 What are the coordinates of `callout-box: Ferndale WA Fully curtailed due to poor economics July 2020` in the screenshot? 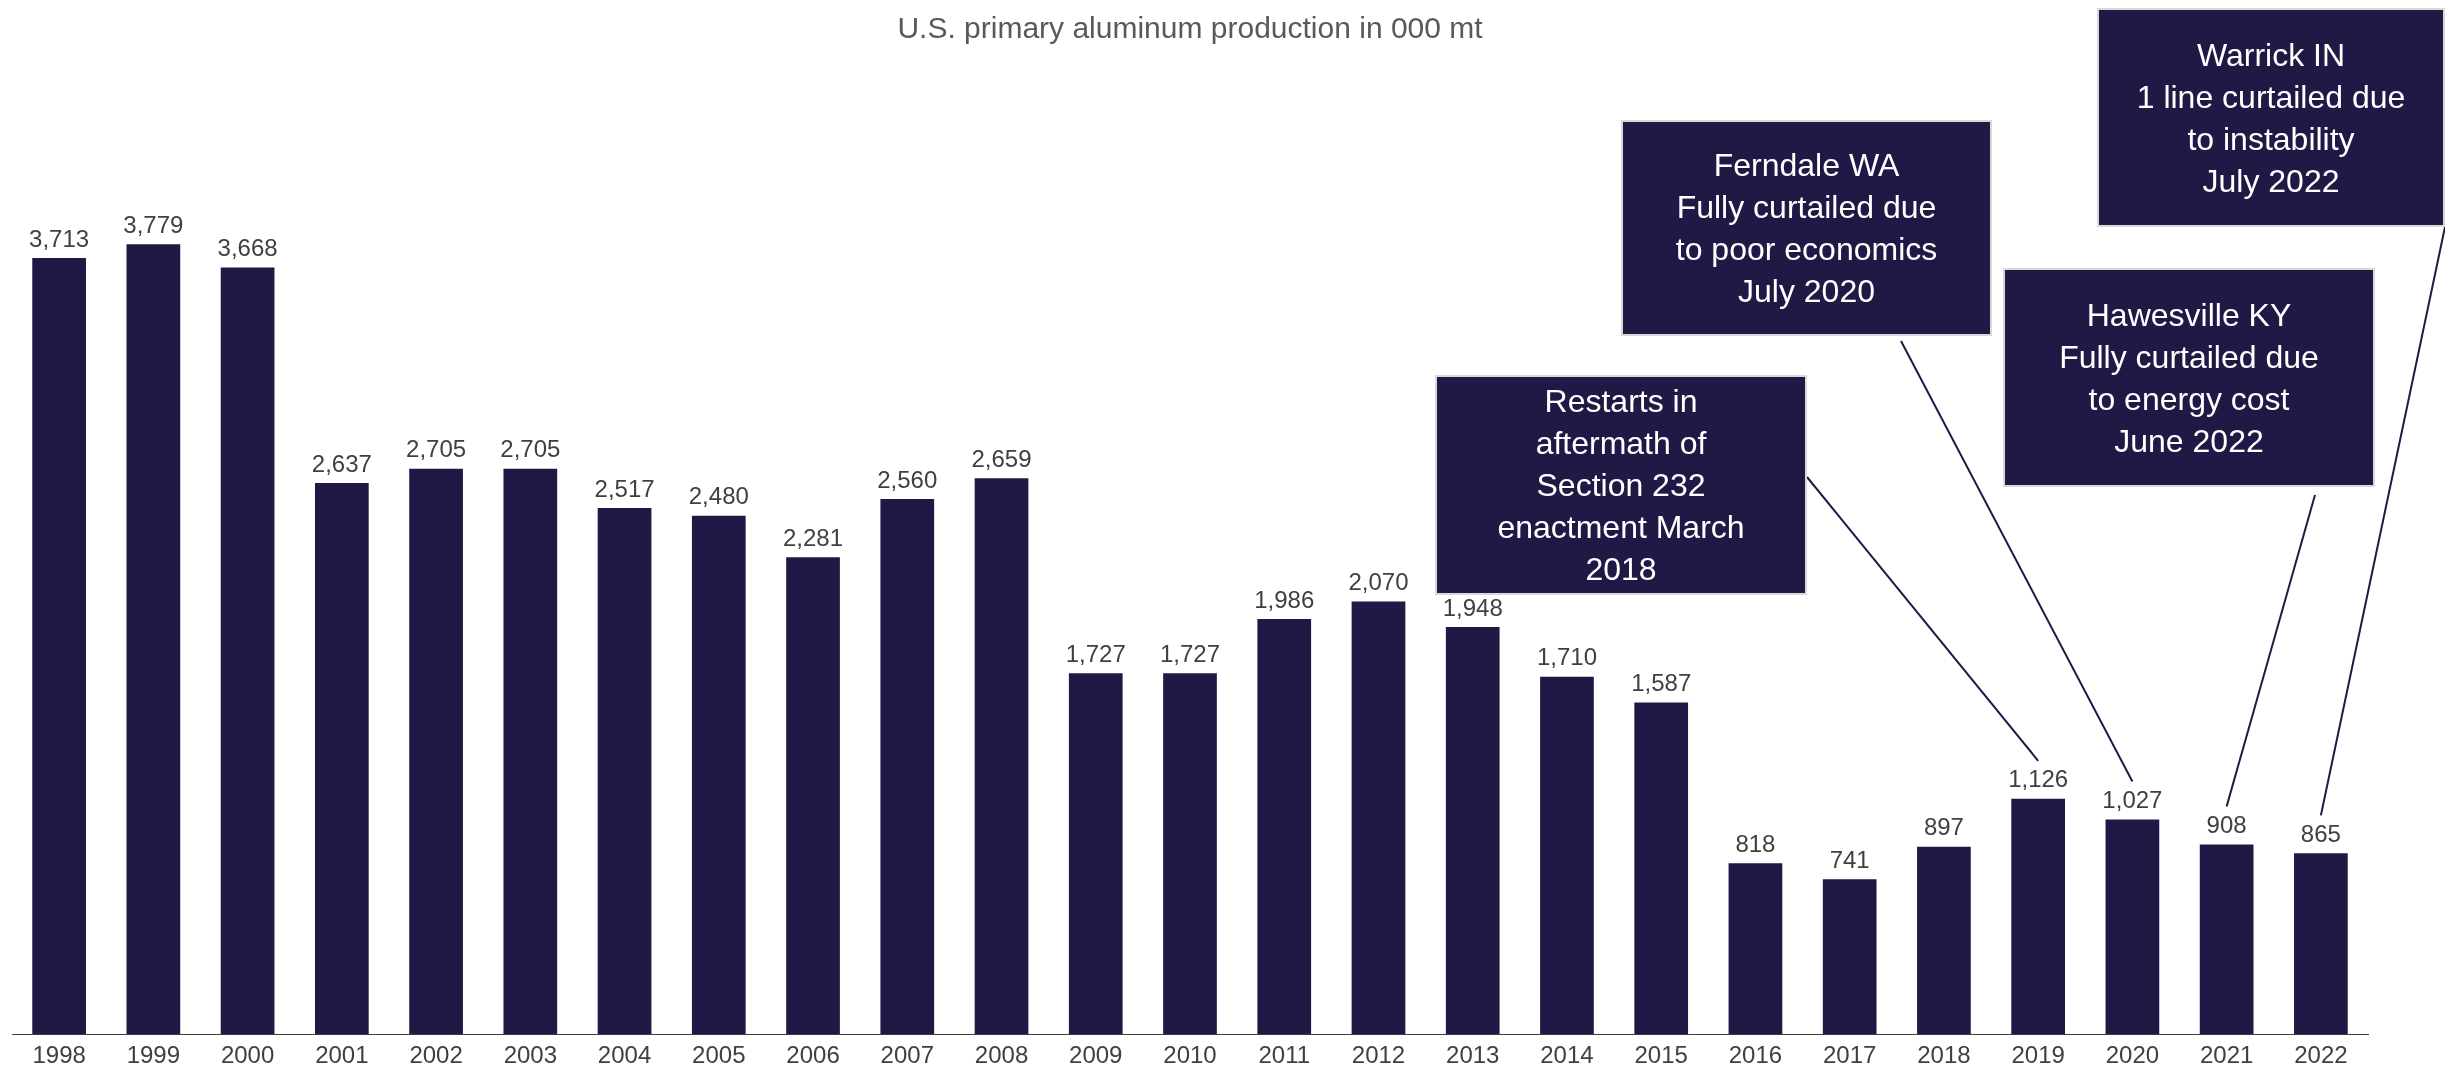 It's located at (1806, 228).